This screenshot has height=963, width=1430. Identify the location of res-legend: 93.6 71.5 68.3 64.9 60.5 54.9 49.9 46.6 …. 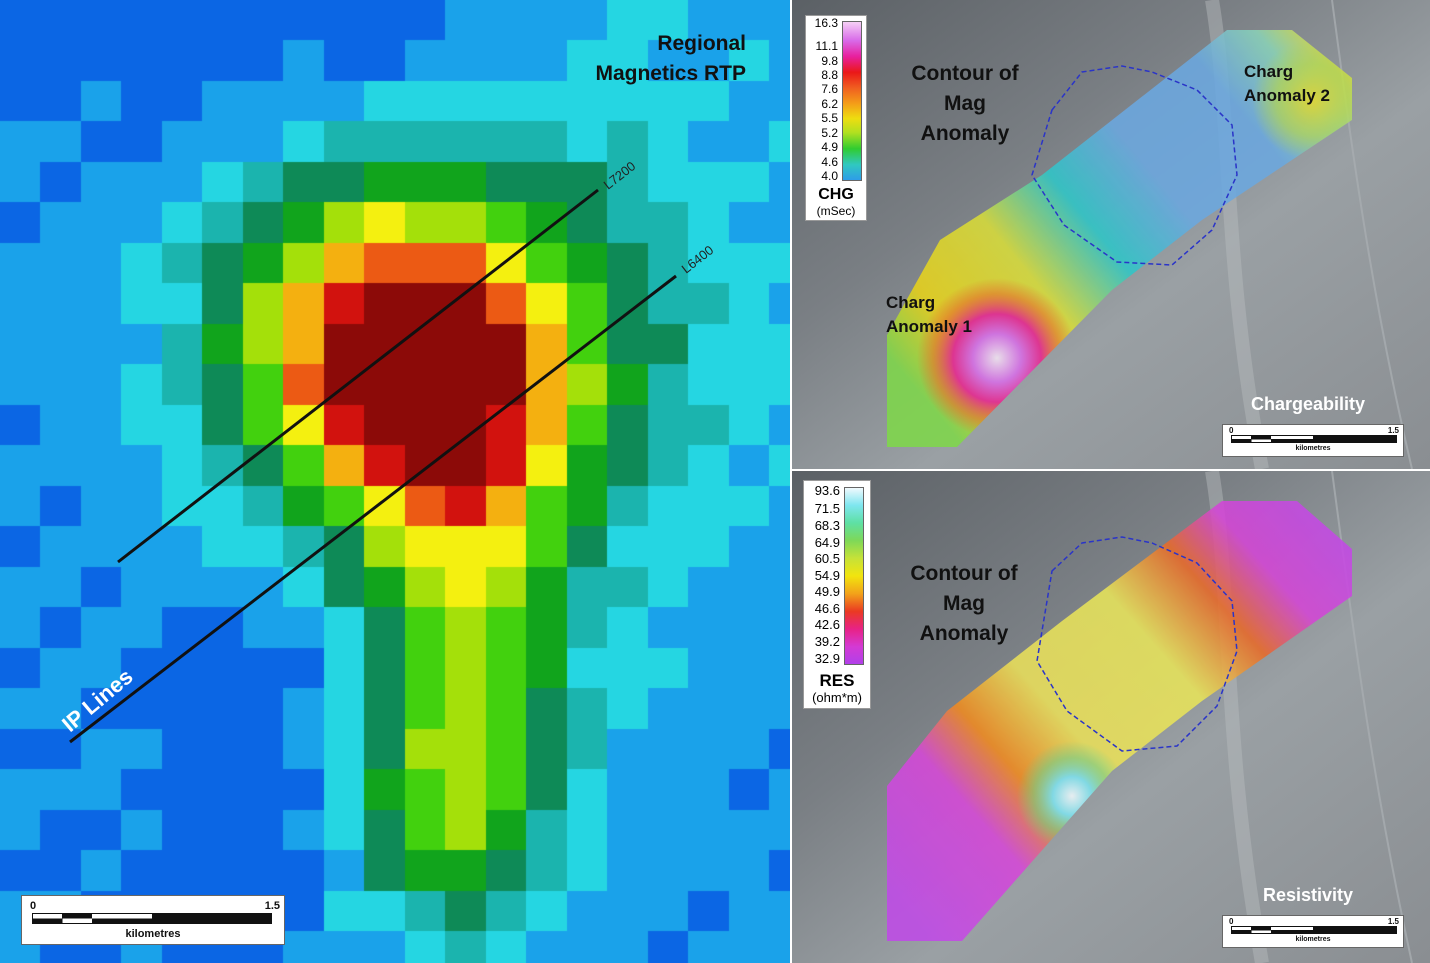
(837, 594).